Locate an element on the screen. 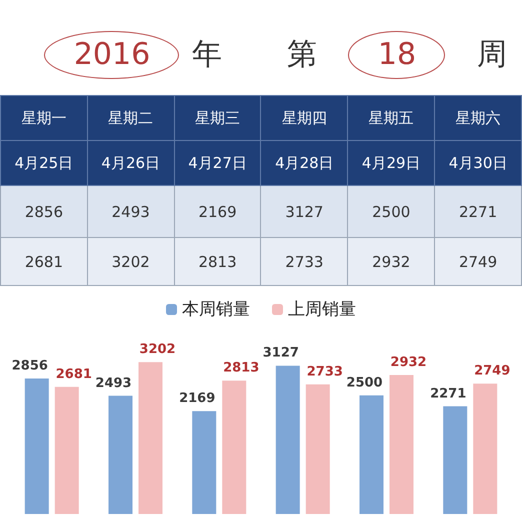 The height and width of the screenshot is (522, 522). text: 4月27日 is located at coordinates (217, 163).